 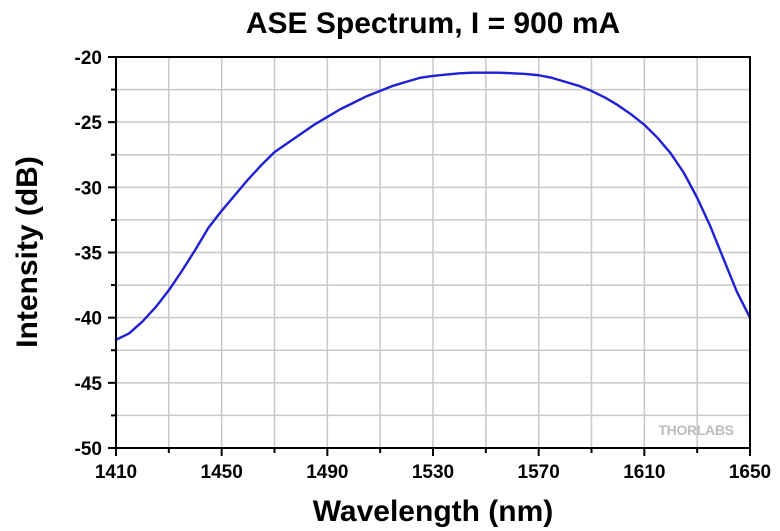 I want to click on x-tick-label: 1530, so click(x=433, y=472).